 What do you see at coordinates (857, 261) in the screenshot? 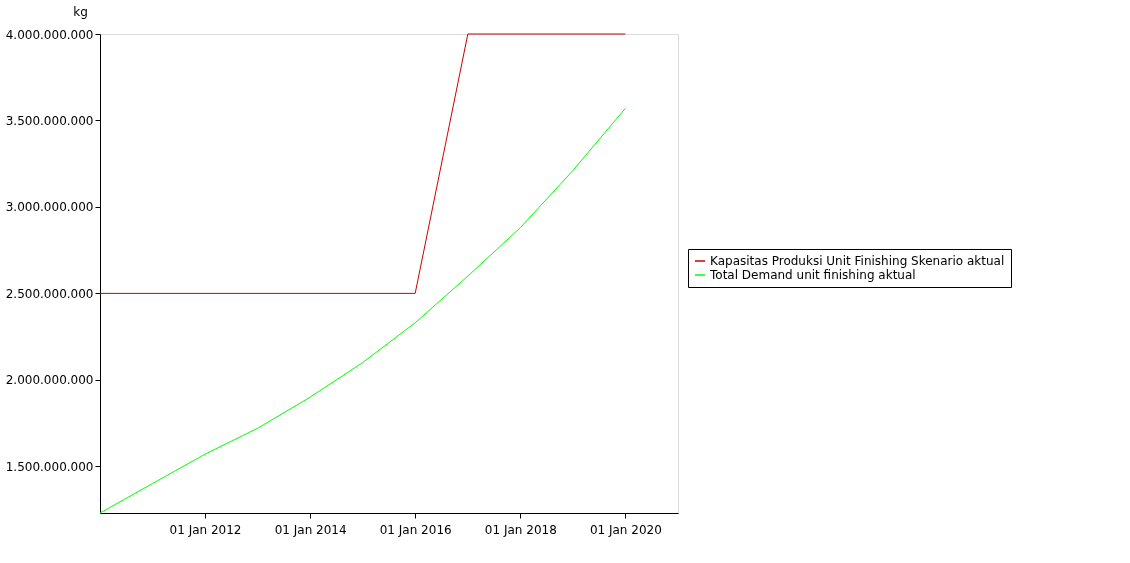
I see `legend-label: Kapasitas Produksi Unit Finishing Skenario aktual` at bounding box center [857, 261].